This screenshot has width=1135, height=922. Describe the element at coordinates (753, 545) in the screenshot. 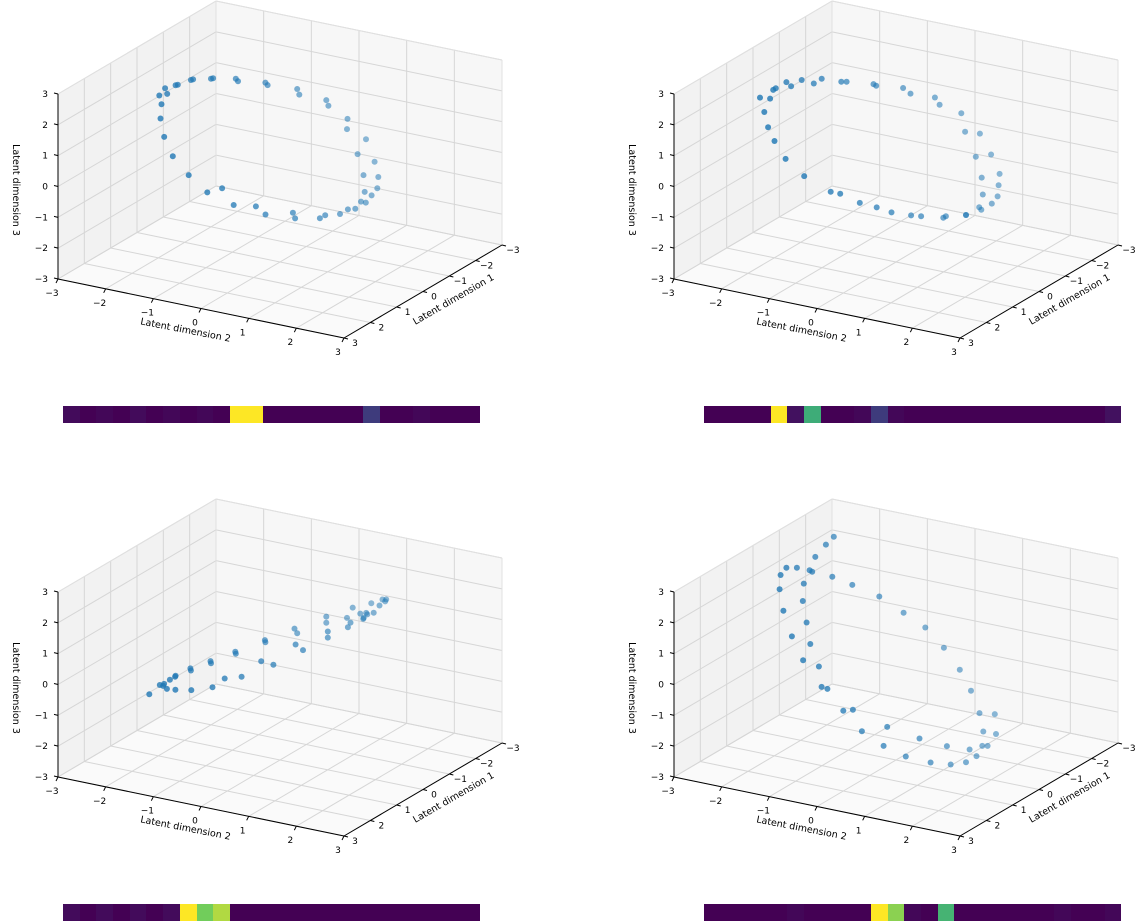

I see `pane-edge` at that location.